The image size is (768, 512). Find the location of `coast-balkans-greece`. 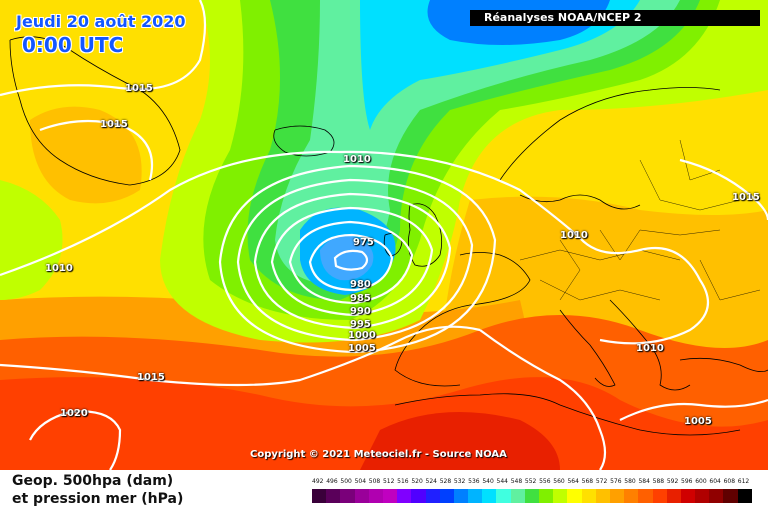

coast-balkans-greece is located at coordinates (650, 345).